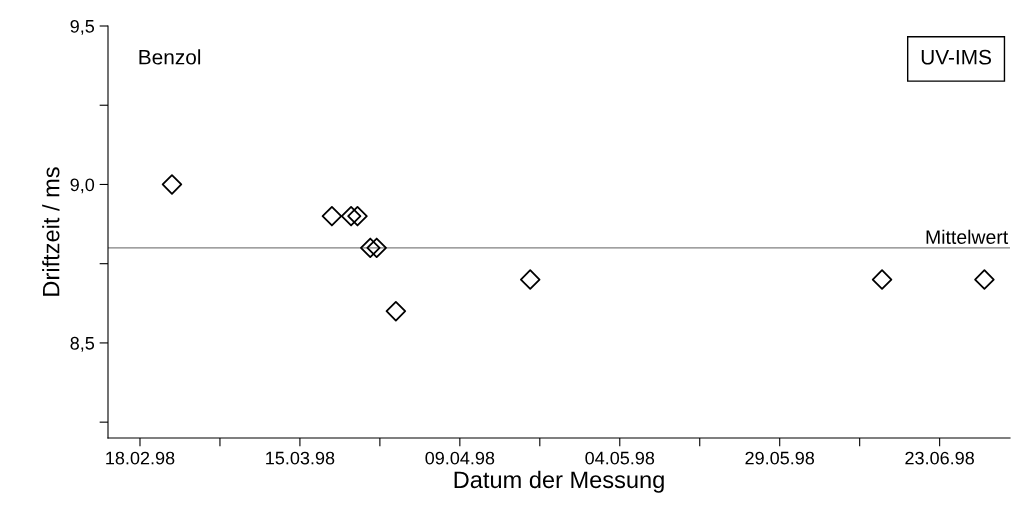 The image size is (1012, 513). Describe the element at coordinates (170, 57) in the screenshot. I see `annotation: Benzol` at that location.